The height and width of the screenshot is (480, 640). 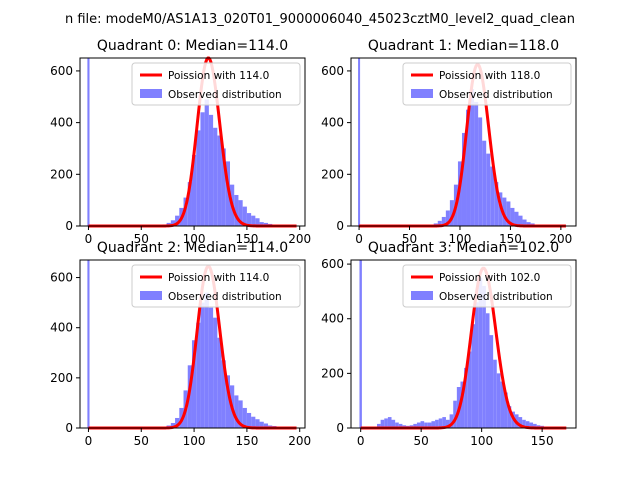 I want to click on legend: Poission with 118.0 Observed distribution, so click(x=487, y=84).